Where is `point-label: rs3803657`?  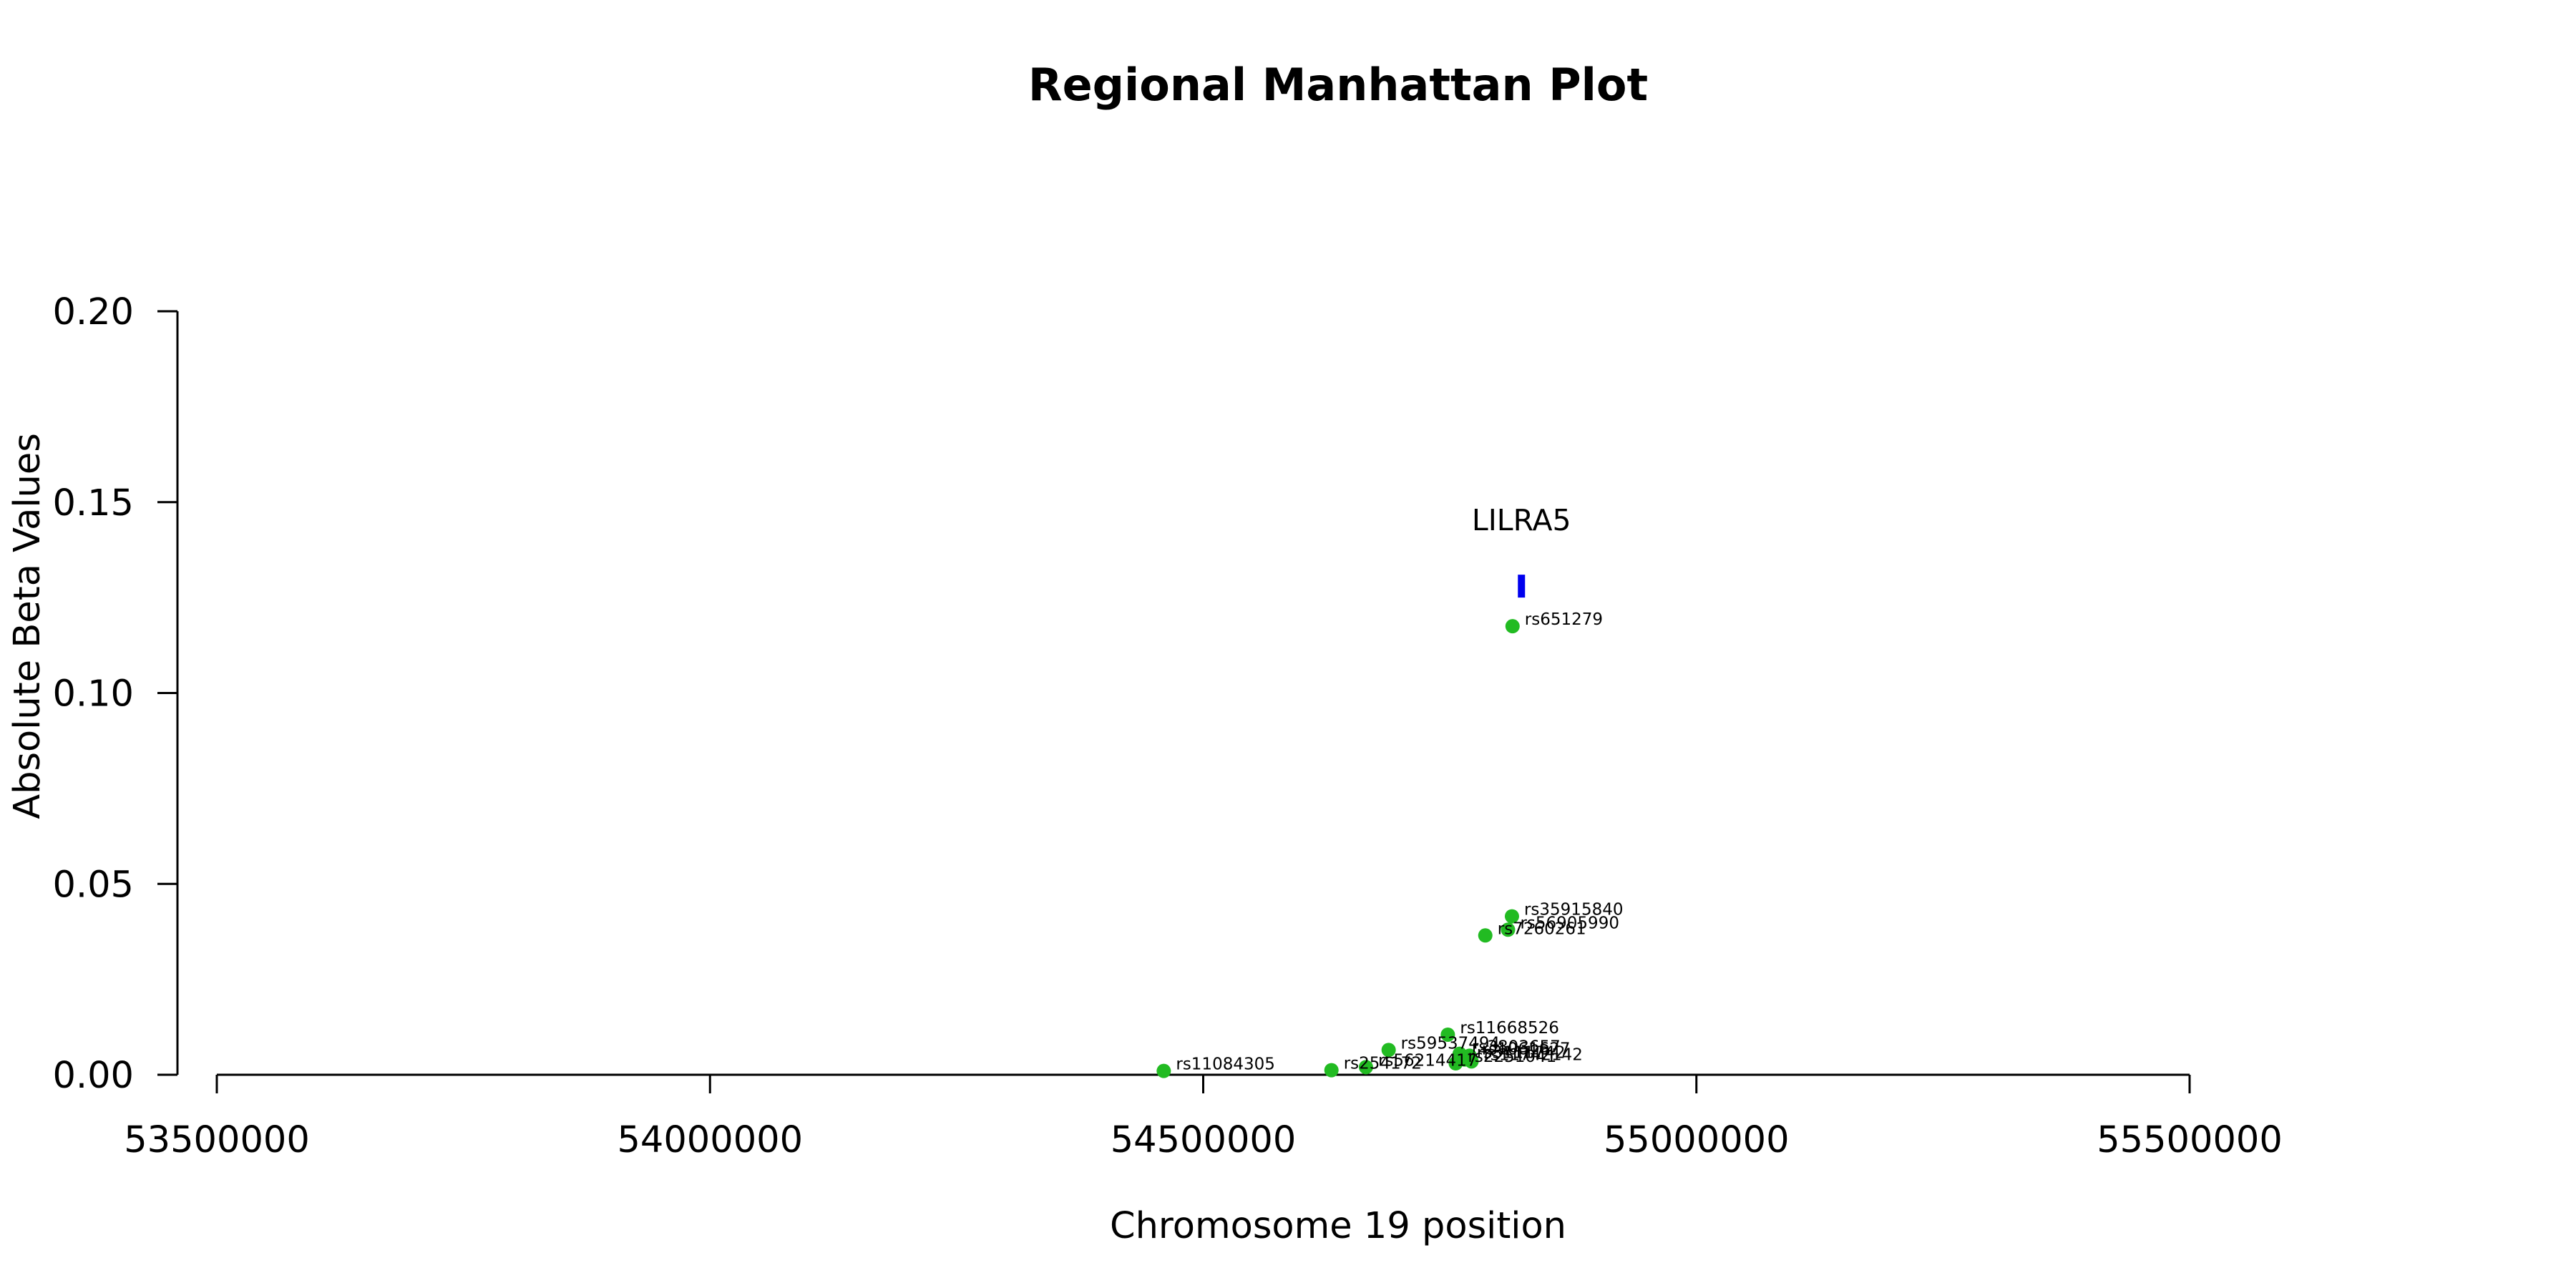
point-label: rs3803657 is located at coordinates (1516, 1047).